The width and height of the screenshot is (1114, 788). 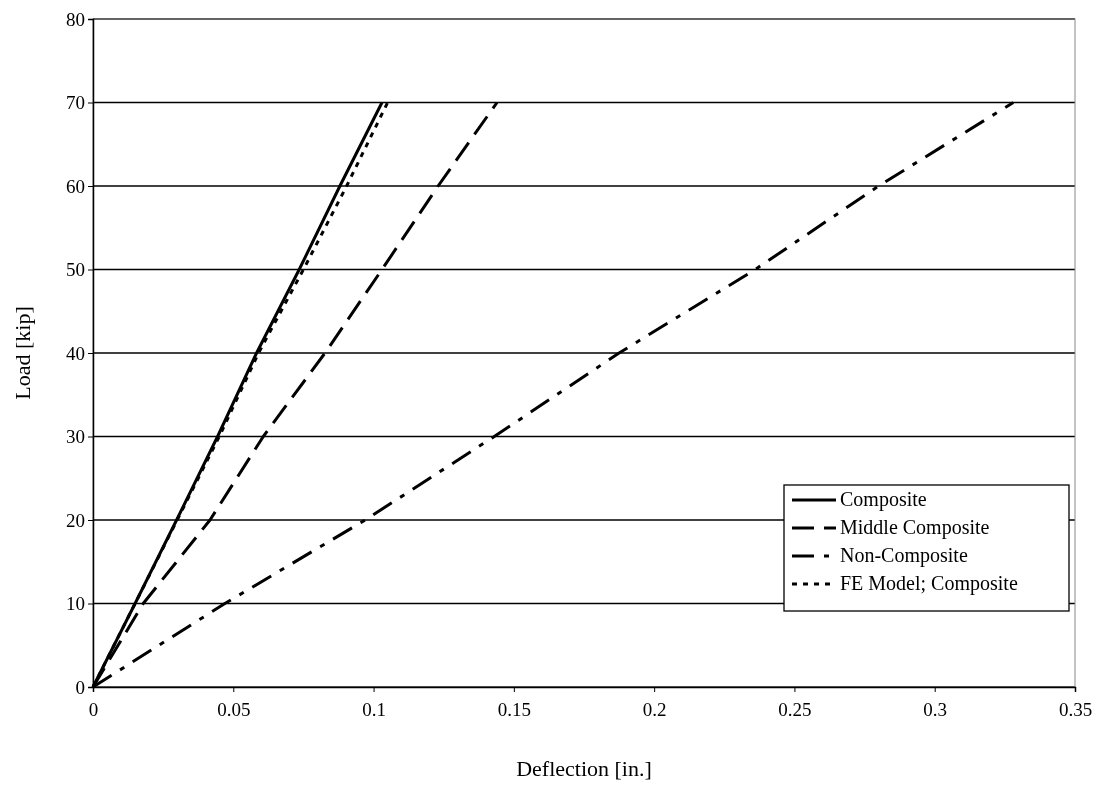 What do you see at coordinates (75, 353) in the screenshot?
I see `y-tick-label: 40` at bounding box center [75, 353].